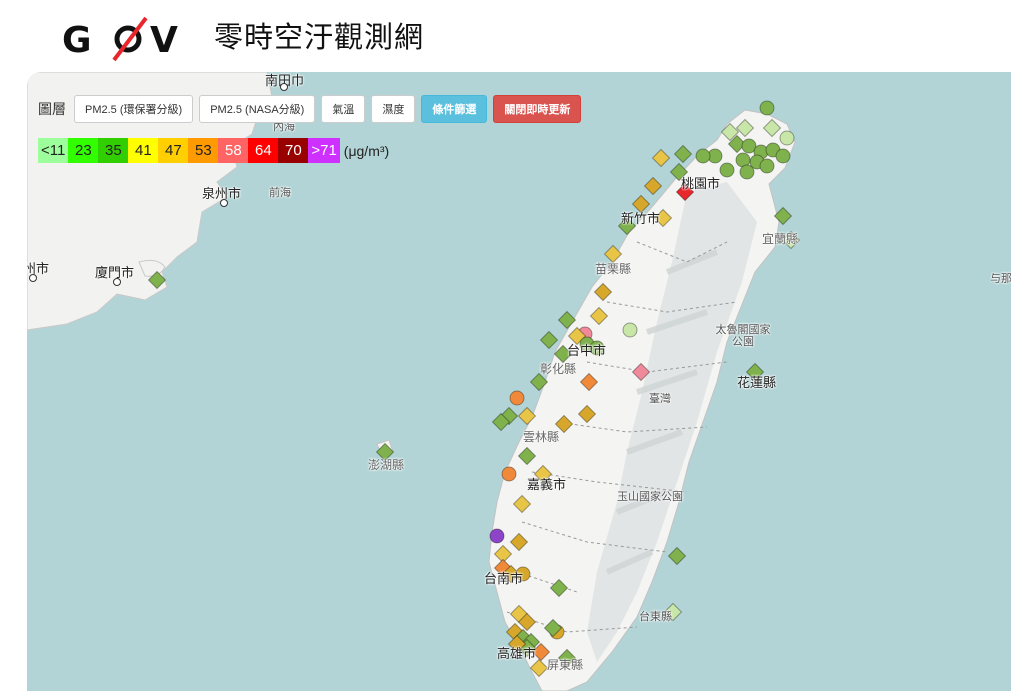  I want to click on svg-text: G, so click(77, 40).